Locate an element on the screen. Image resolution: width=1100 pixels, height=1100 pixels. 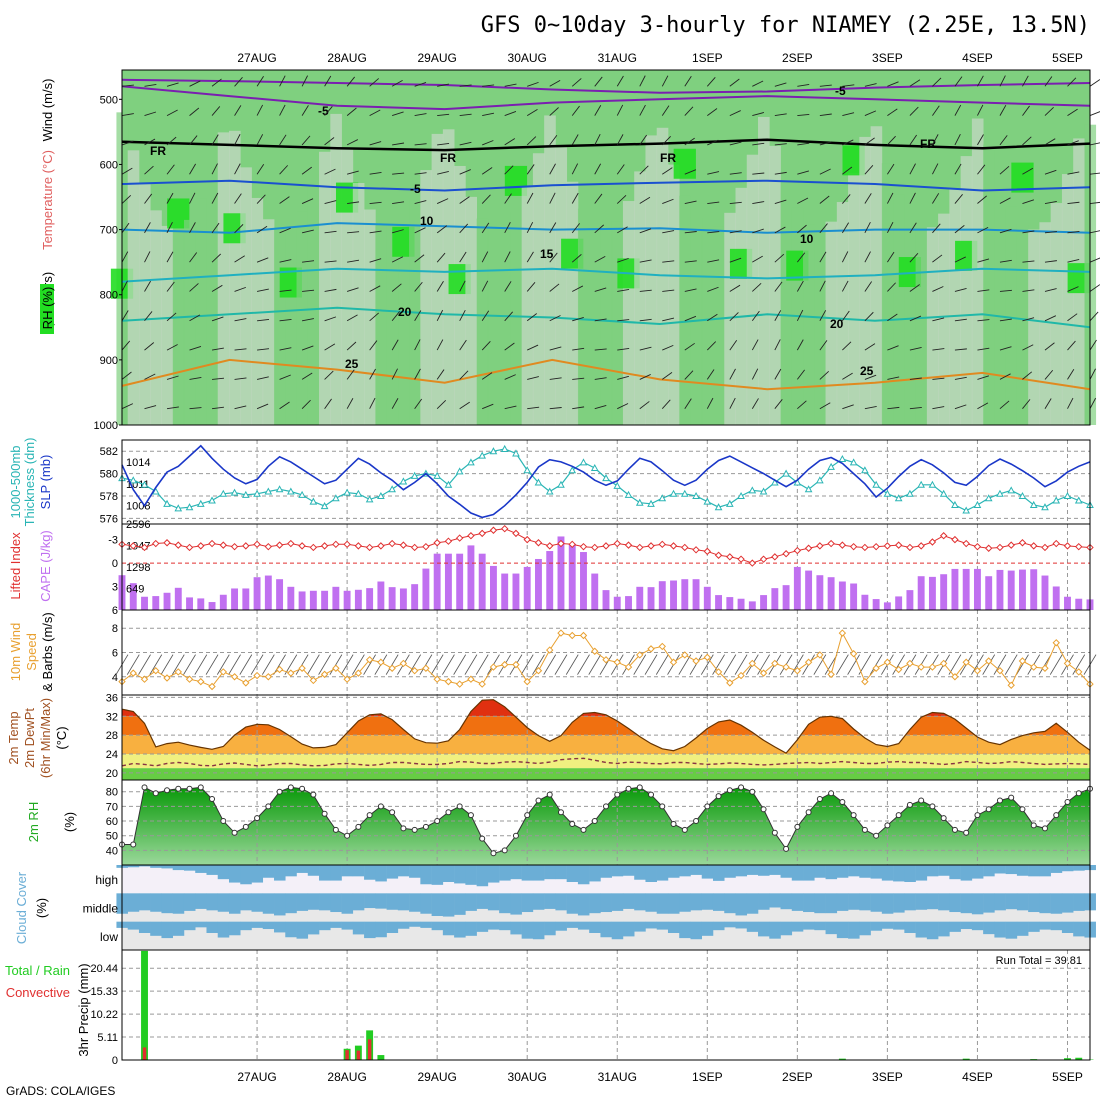
pressure-tick: 900 is located at coordinates (109, 361).